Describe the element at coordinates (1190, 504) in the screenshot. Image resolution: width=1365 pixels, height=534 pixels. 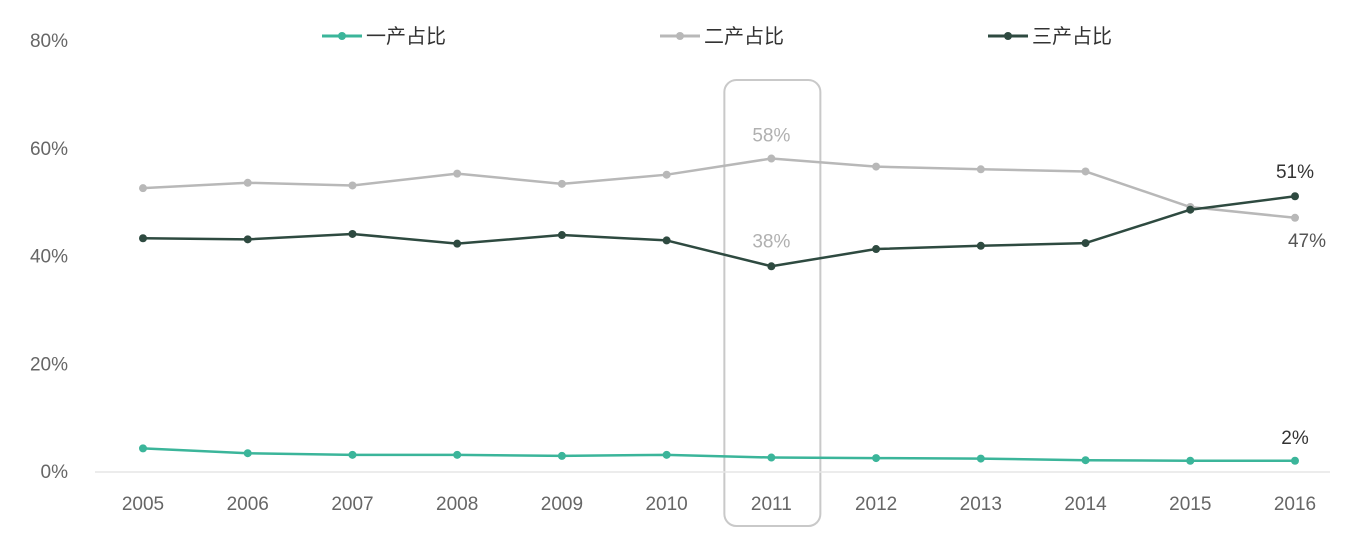
I see `x-tick-label: 2015` at that location.